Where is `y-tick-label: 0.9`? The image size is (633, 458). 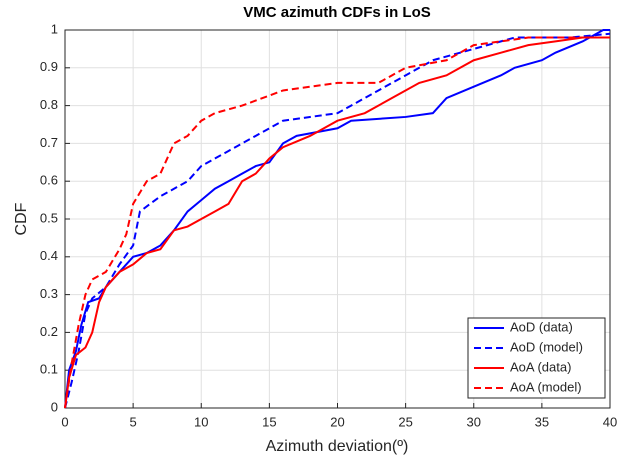
y-tick-label: 0.9 is located at coordinates (49, 66).